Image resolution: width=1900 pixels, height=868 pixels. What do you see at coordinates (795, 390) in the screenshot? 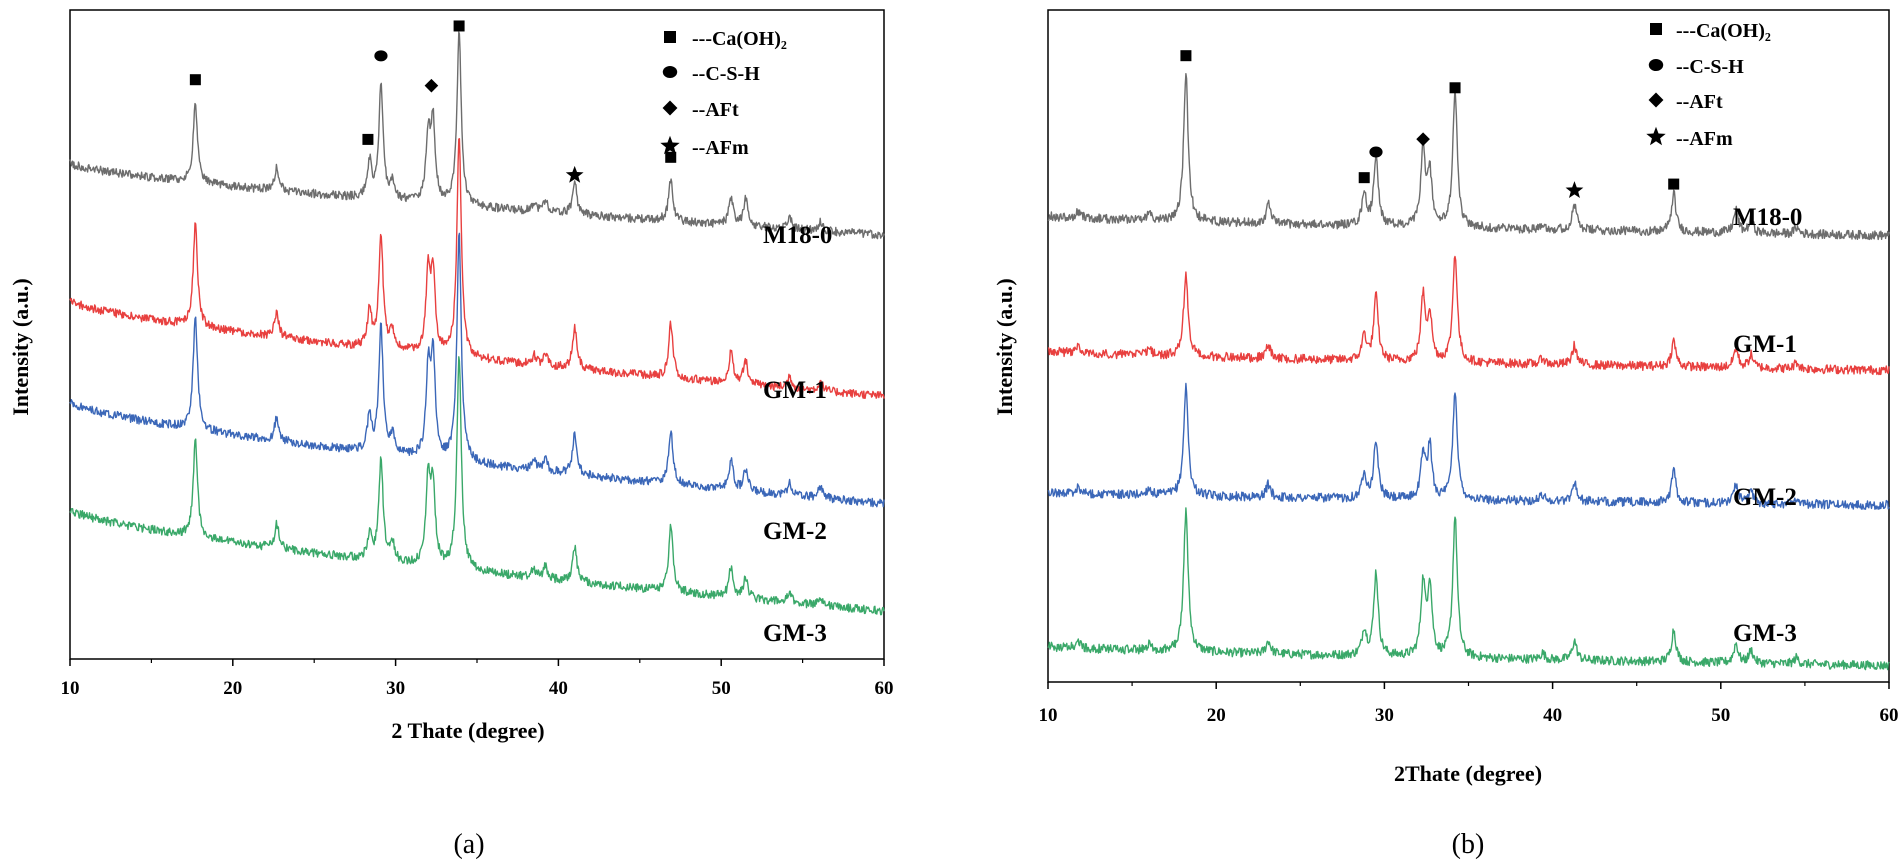
I see `panel-a-label-gm-1: GM-1` at bounding box center [795, 390].